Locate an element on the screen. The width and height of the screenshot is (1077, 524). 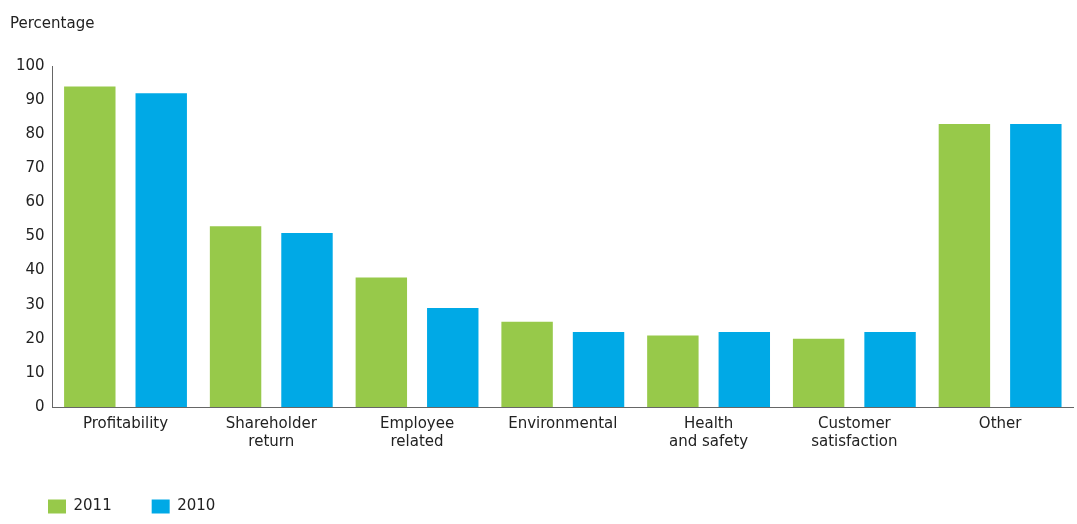
y-tick-label: 90 is located at coordinates (35, 98).